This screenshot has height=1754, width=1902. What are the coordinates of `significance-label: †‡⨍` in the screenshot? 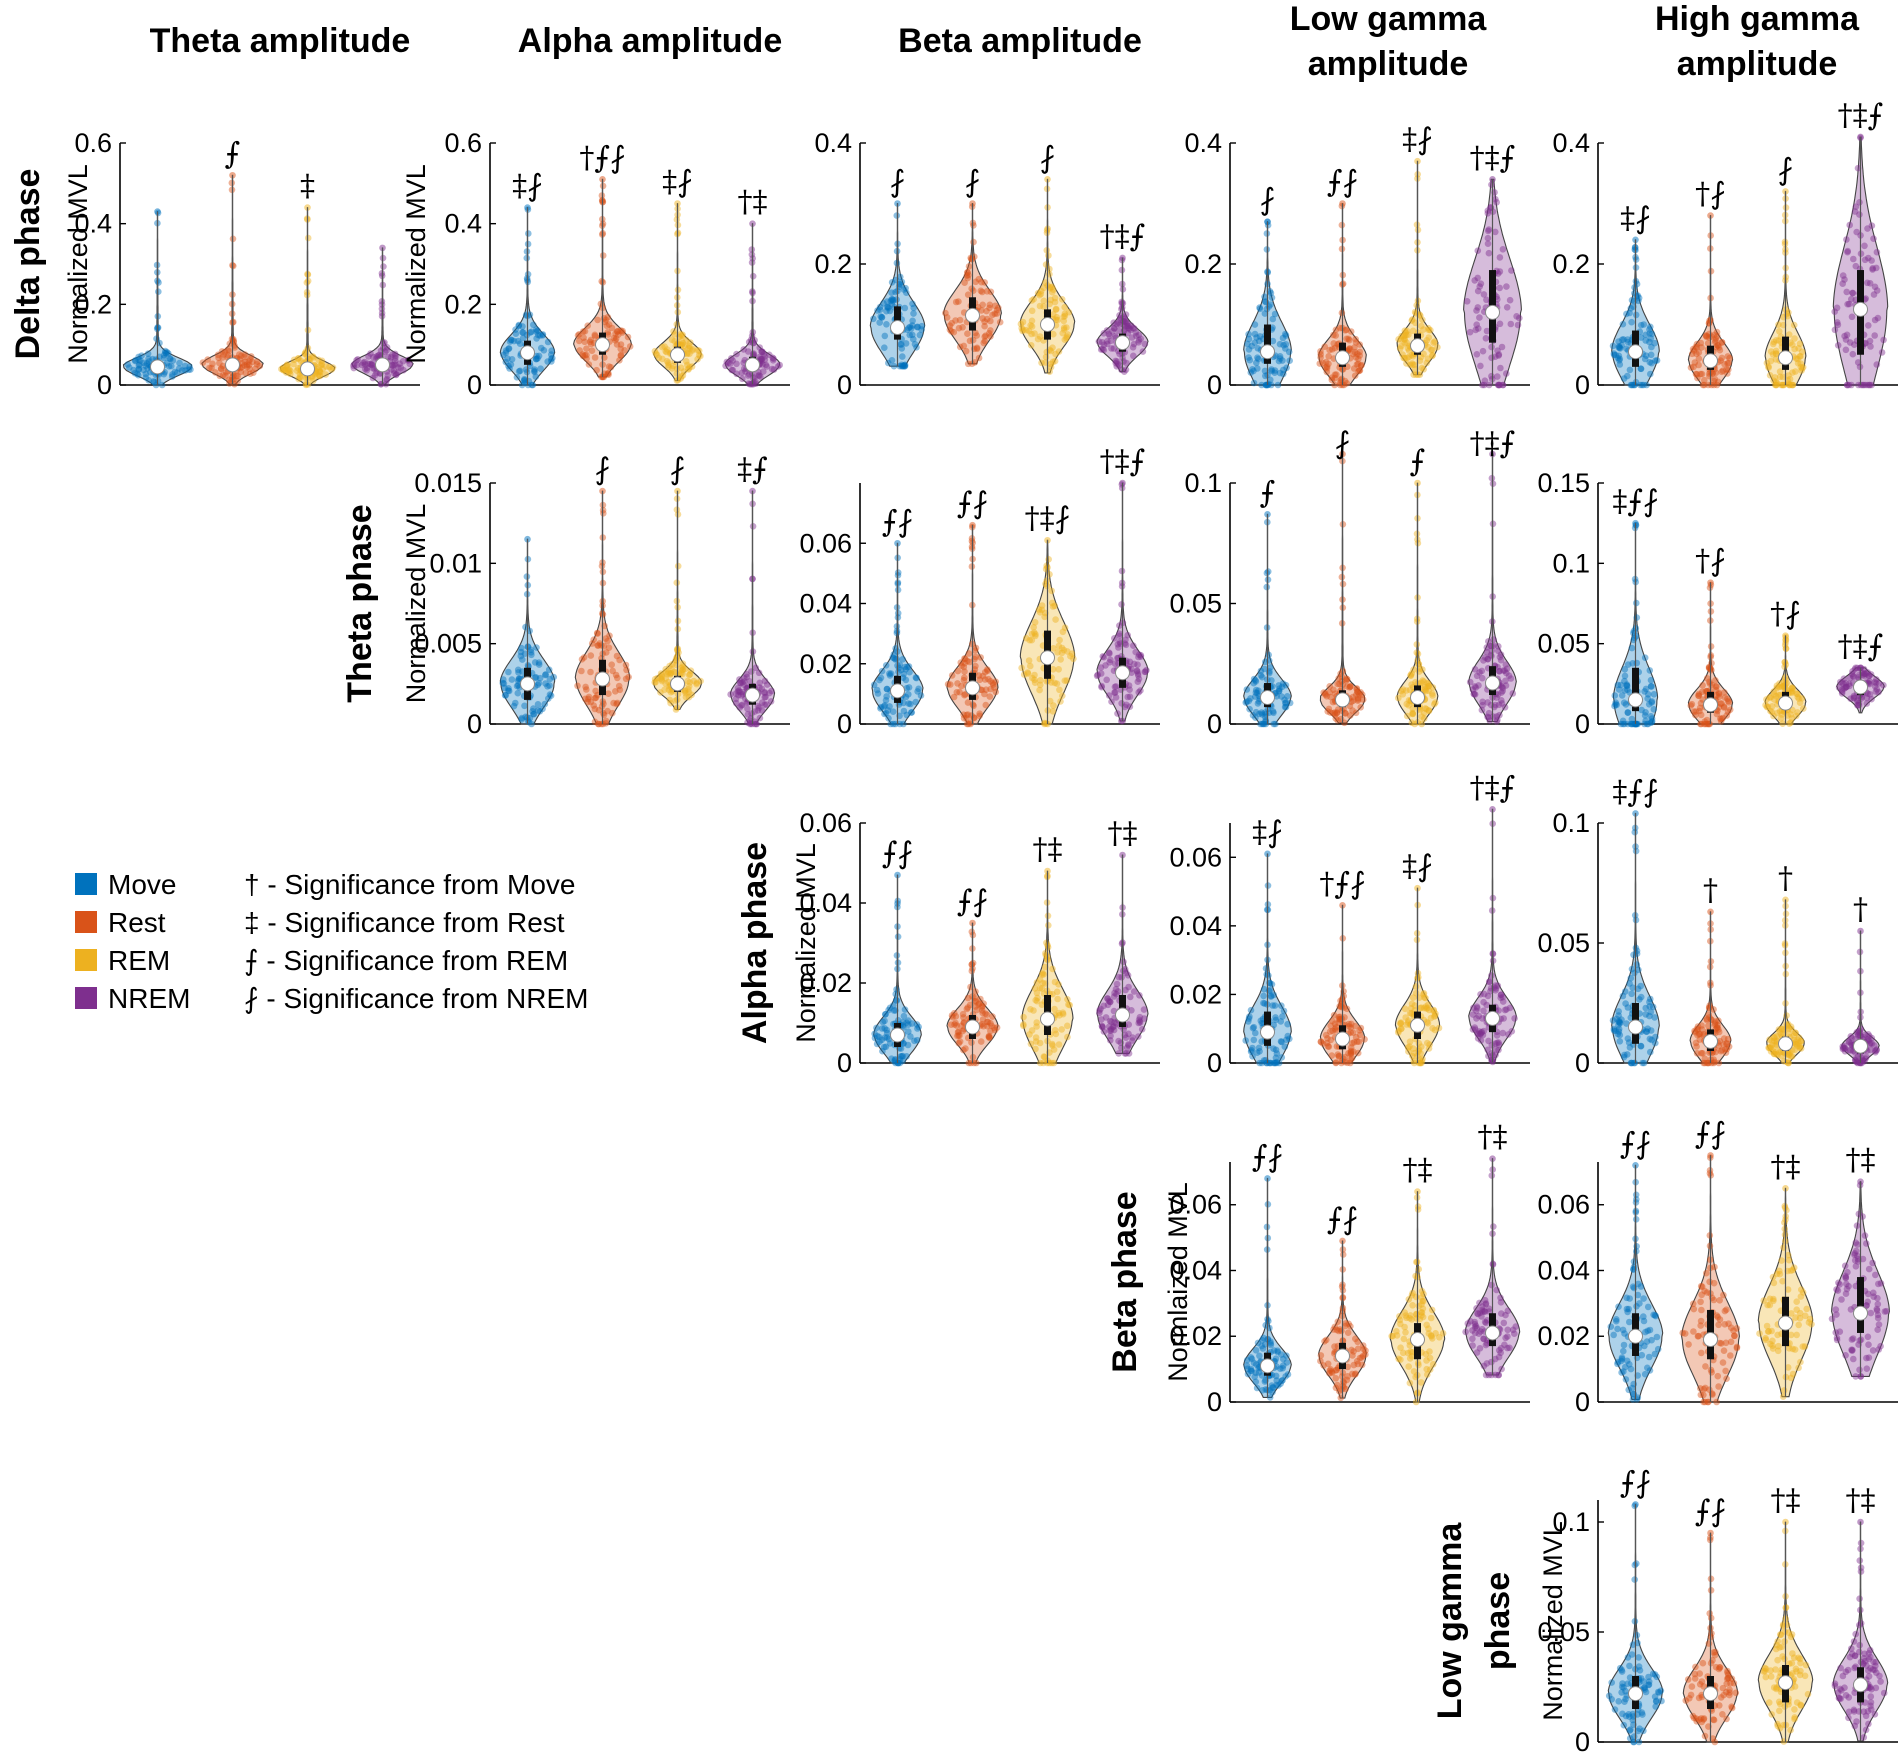 It's located at (1861, 115).